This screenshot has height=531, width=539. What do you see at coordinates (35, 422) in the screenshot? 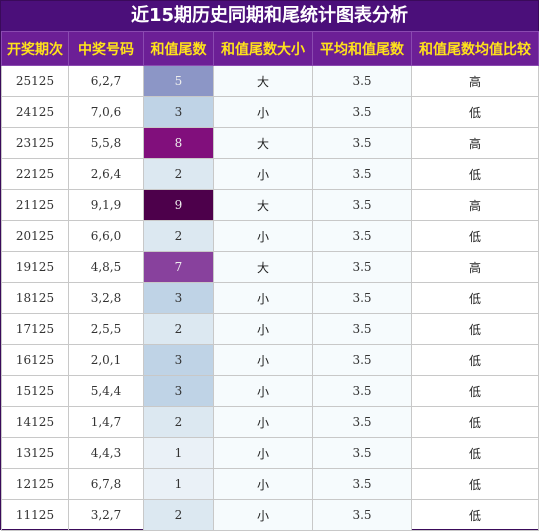
I see `cell: 14125` at bounding box center [35, 422].